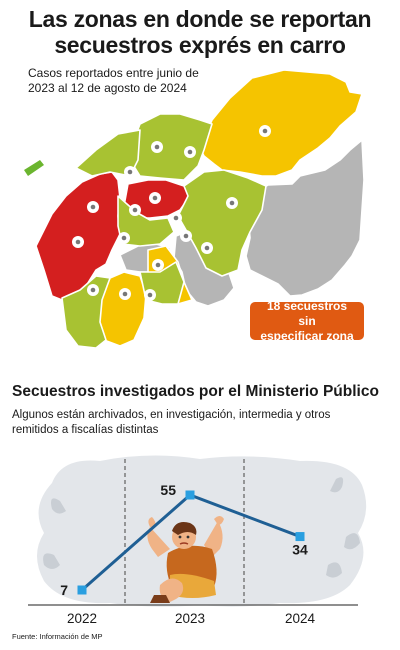  What do you see at coordinates (168, 490) in the screenshot?
I see `data-label: 55` at bounding box center [168, 490].